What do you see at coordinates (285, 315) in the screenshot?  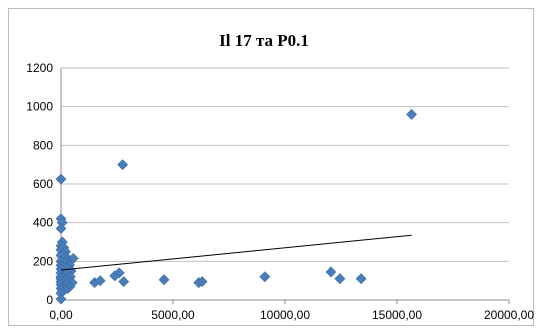 I see `x-tick-label: 10000,00` at bounding box center [285, 315].